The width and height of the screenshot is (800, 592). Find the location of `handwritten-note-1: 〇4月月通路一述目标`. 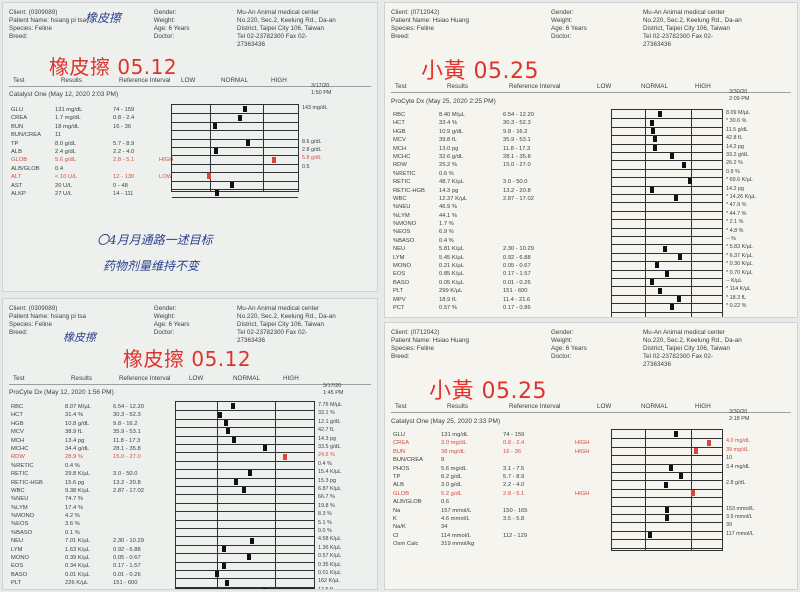

handwritten-note-1: 〇4月月通路一述目标 is located at coordinates (155, 240).